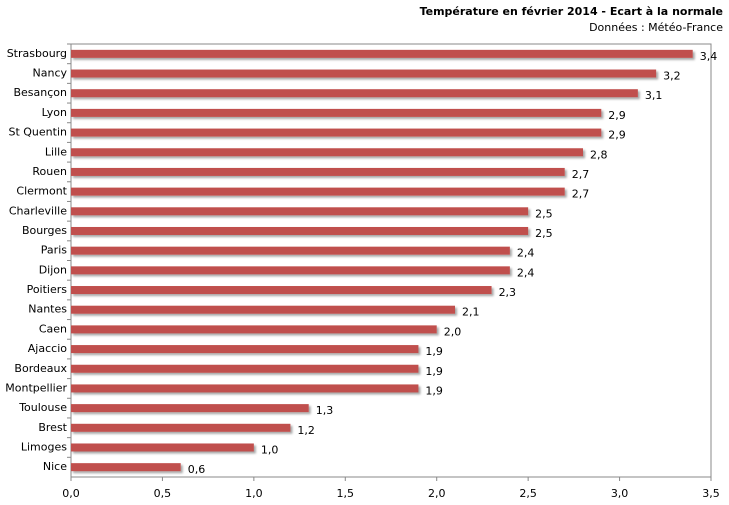 This screenshot has height=505, width=729. Describe the element at coordinates (71, 493) in the screenshot. I see `x-tick-label: 0,0` at that location.